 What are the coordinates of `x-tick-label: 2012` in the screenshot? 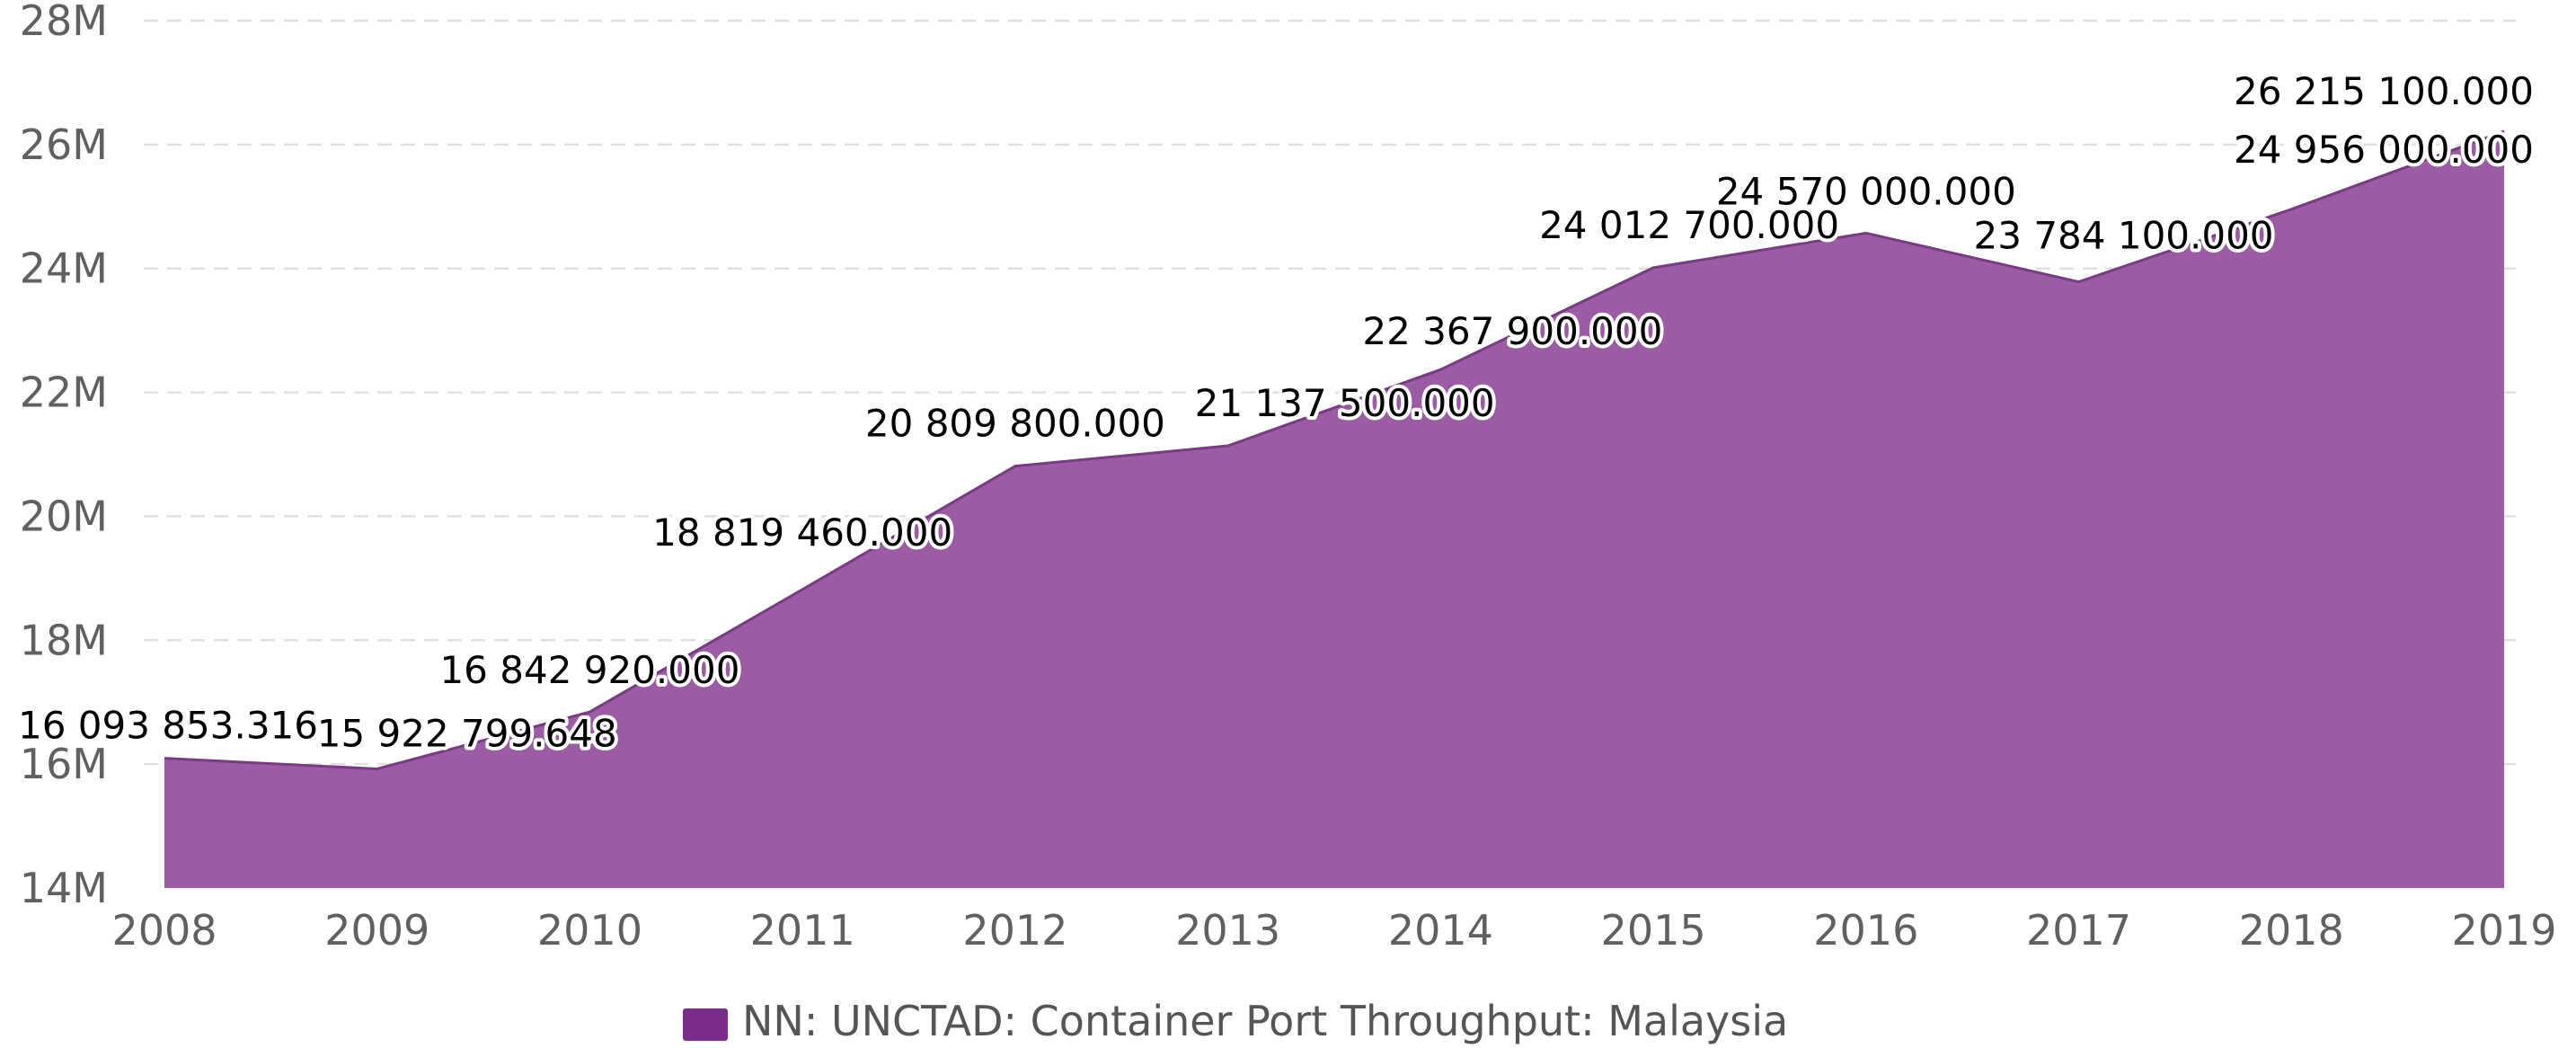 It's located at (1015, 931).